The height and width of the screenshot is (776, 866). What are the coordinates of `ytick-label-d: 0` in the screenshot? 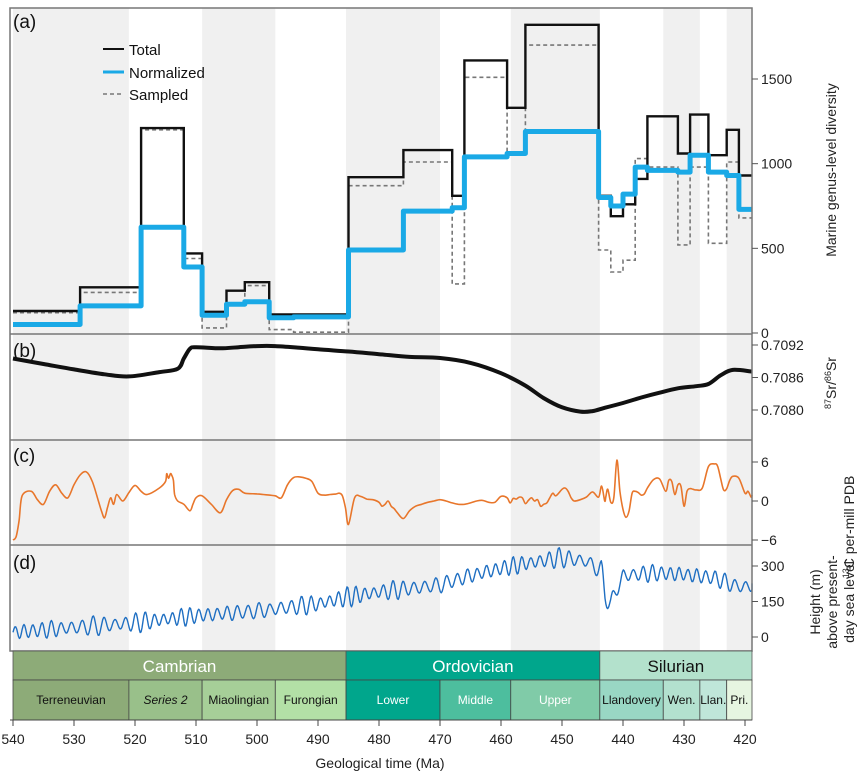 It's located at (765, 637).